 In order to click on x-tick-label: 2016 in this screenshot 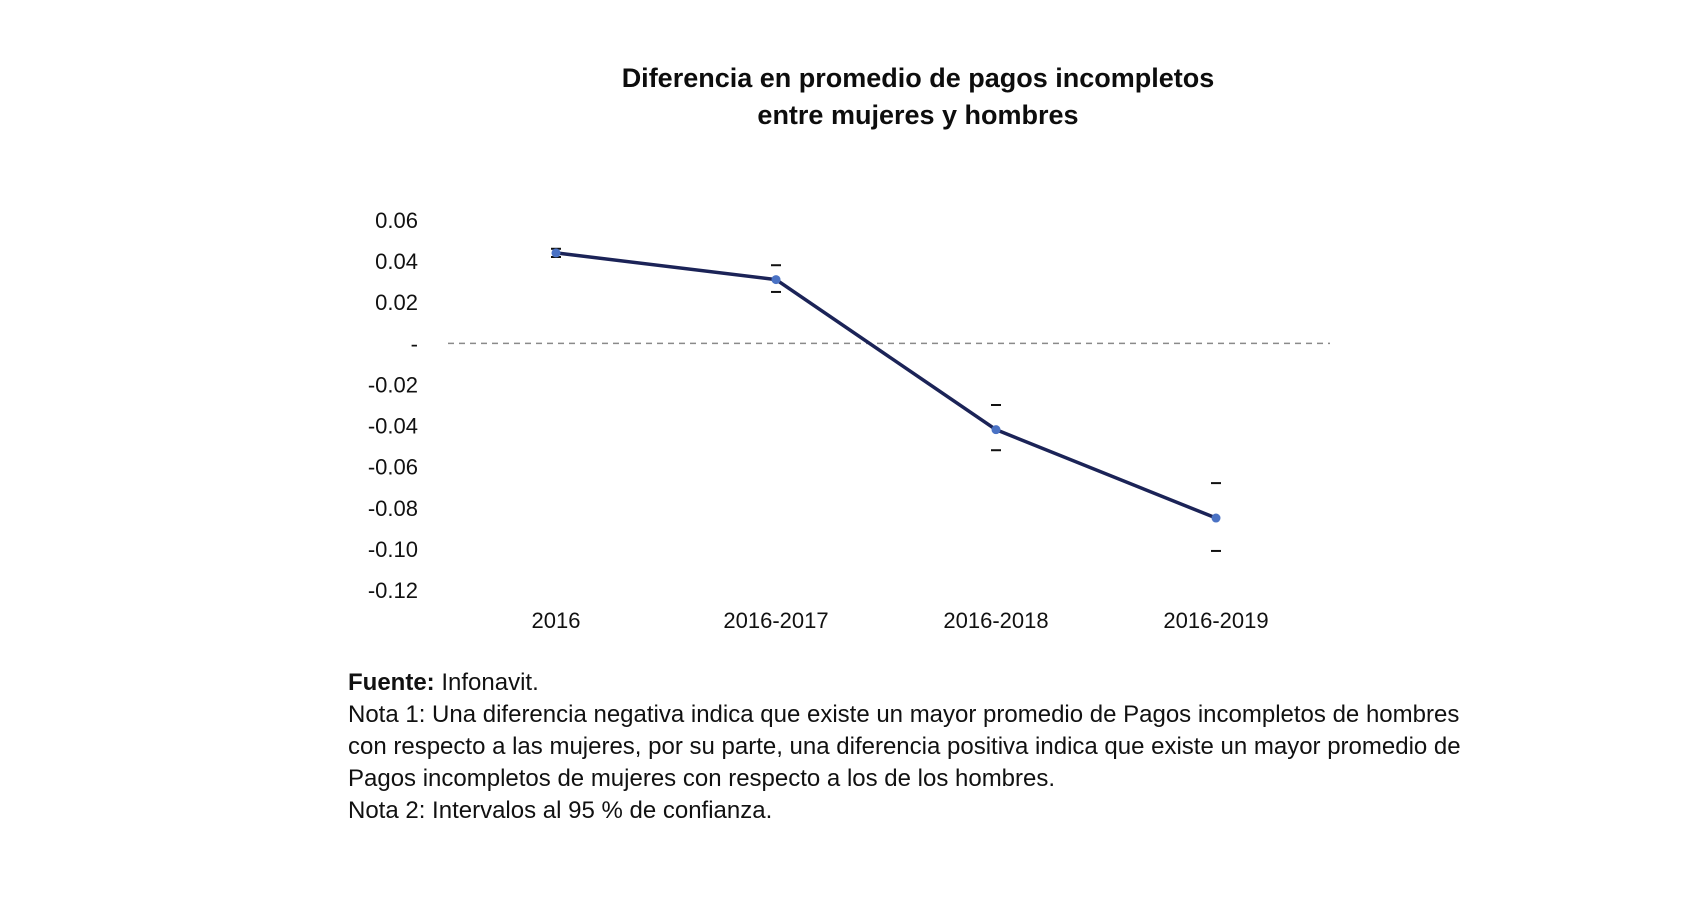, I will do `click(556, 620)`.